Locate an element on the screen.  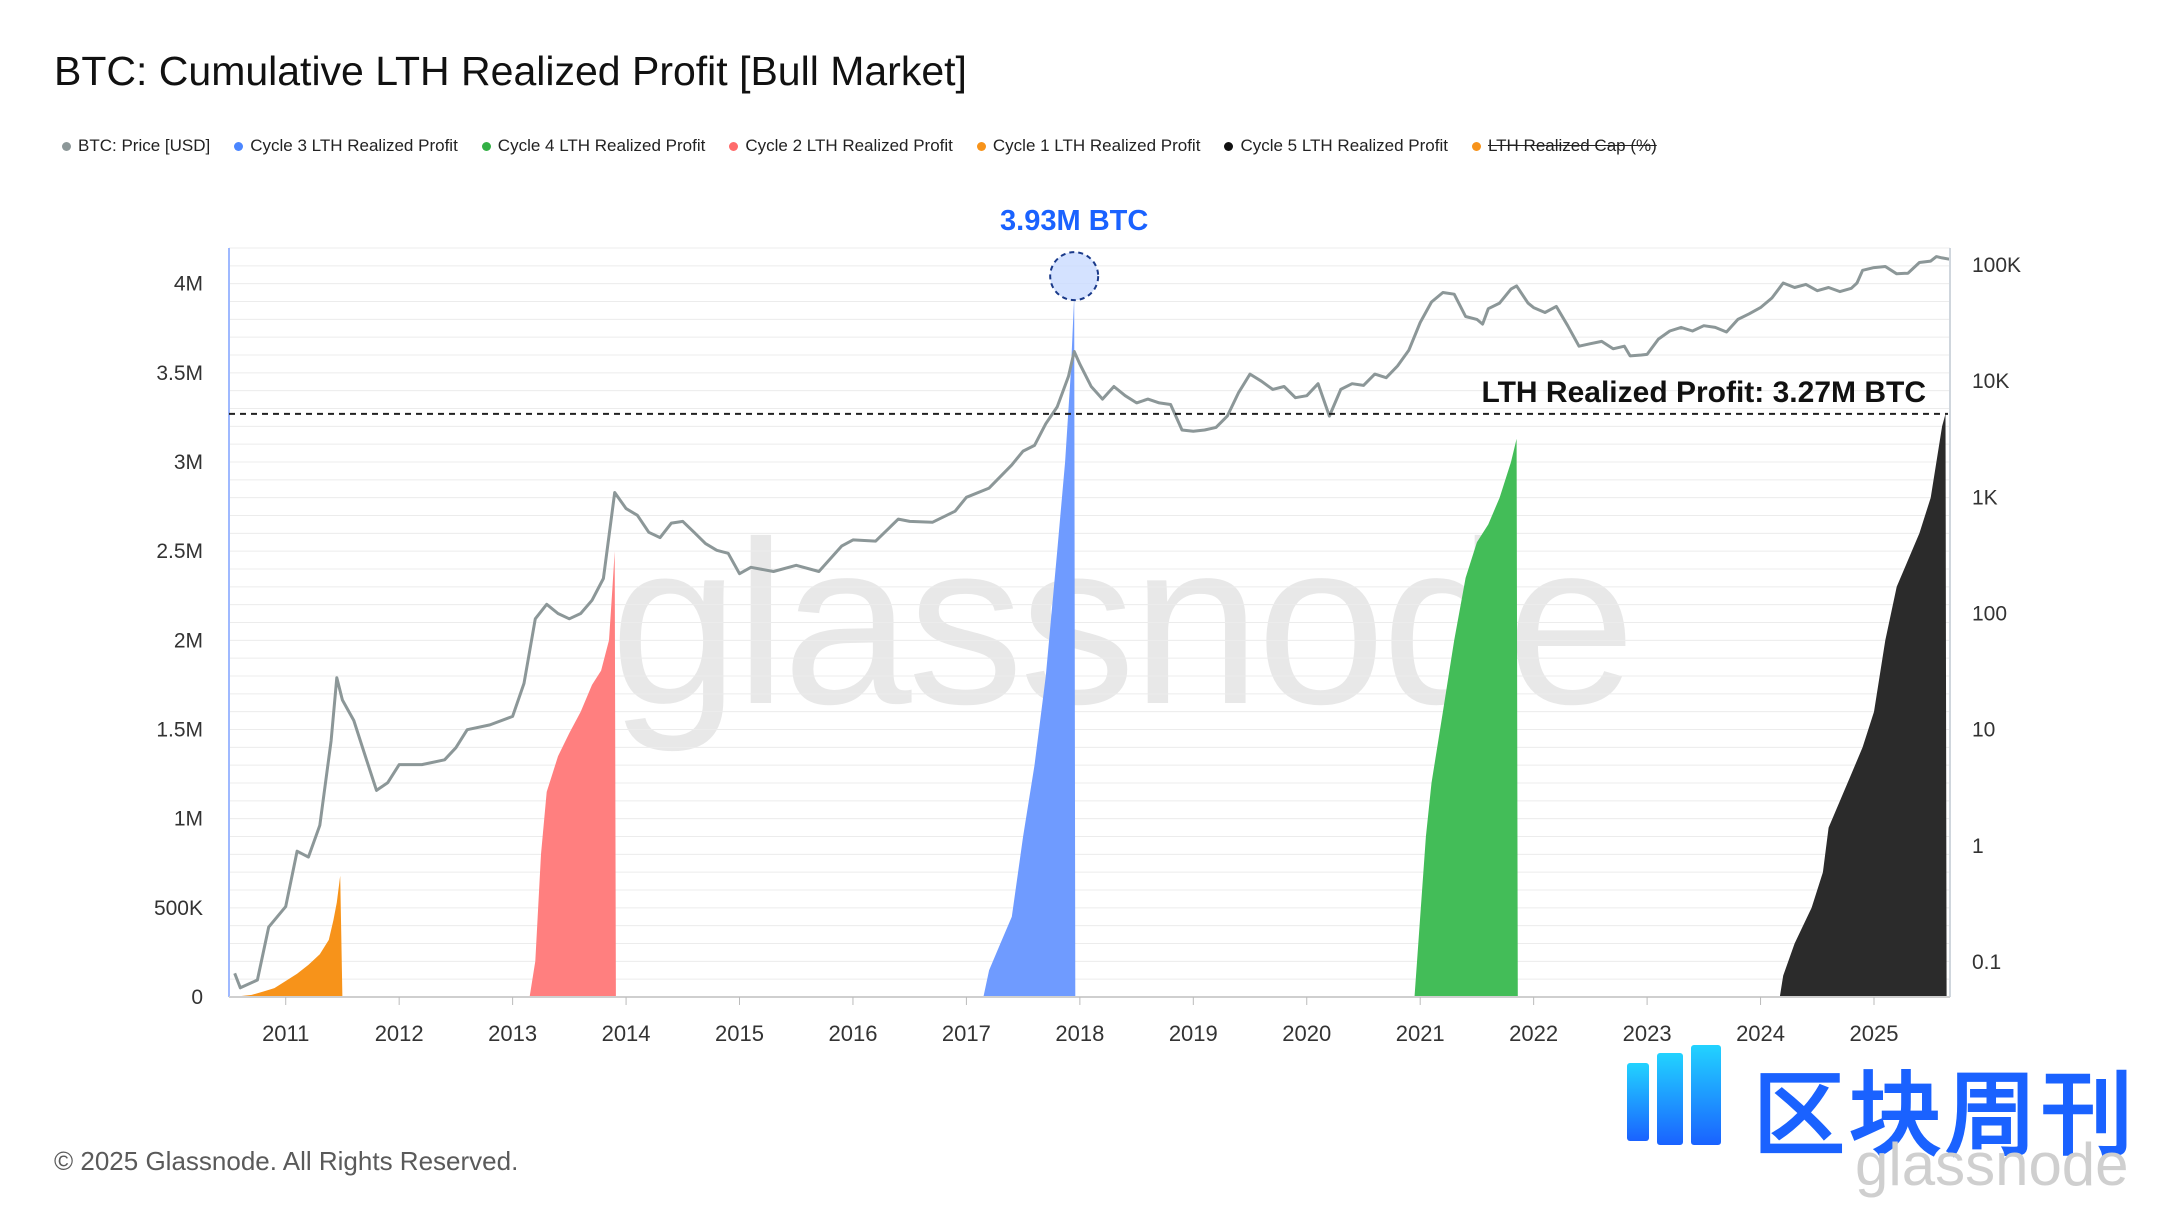
x-tick-label: 2015 is located at coordinates (739, 1033).